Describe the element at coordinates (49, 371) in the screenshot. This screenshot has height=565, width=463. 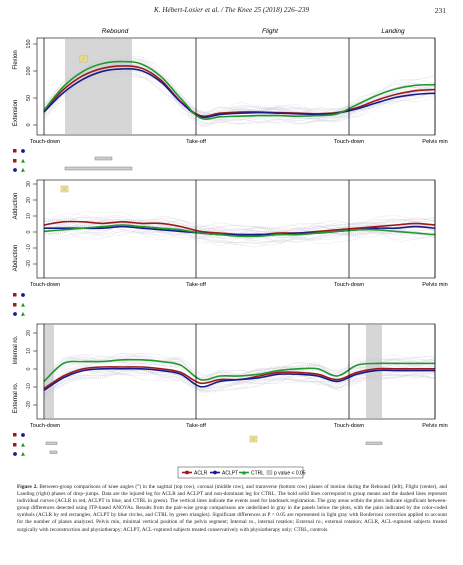
I see `transverse-significant-region` at that location.